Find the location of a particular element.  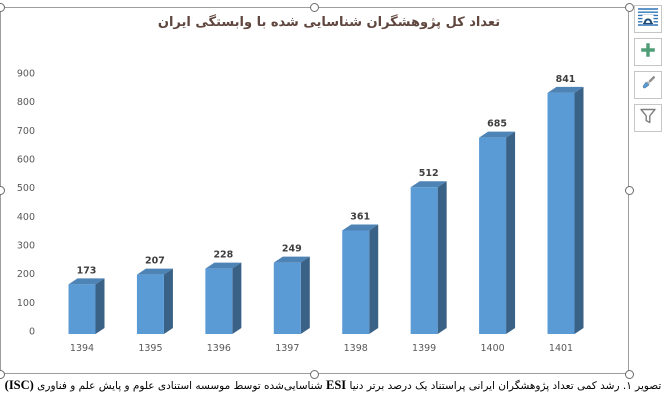

y-axis-tick-label: 500 is located at coordinates (26, 188).